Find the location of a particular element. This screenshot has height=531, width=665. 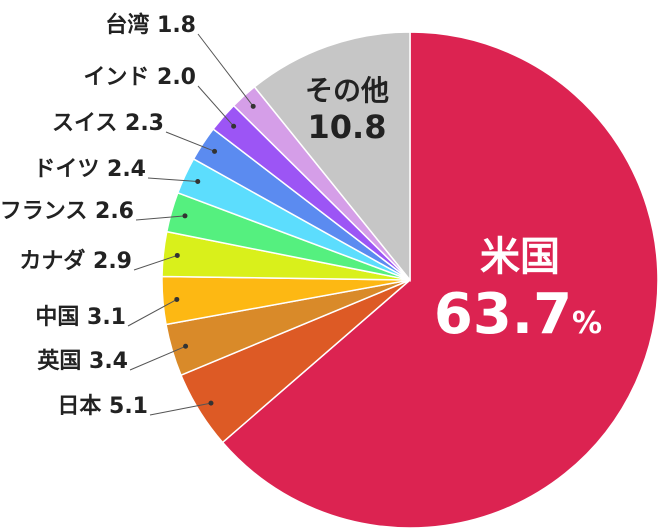

slice-value-other: 10.8 is located at coordinates (347, 127).